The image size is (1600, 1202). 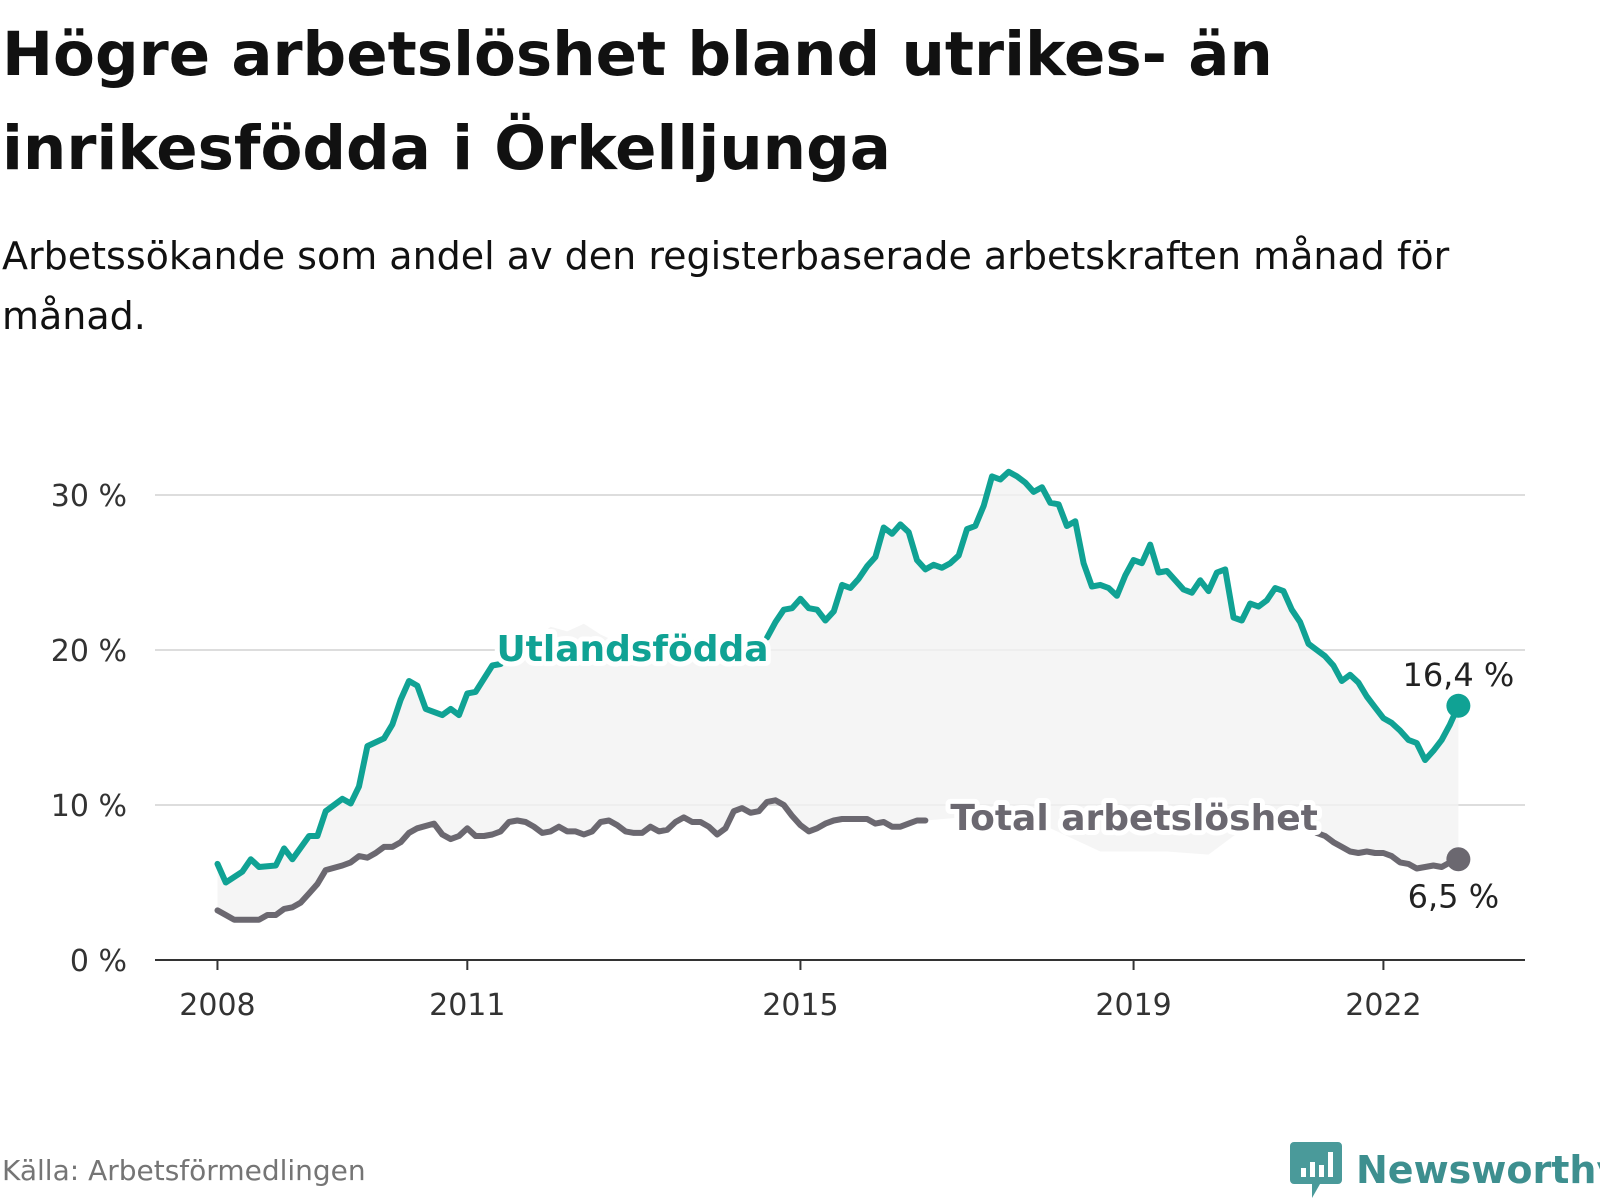 I want to click on end-marker-total, so click(x=1458, y=859).